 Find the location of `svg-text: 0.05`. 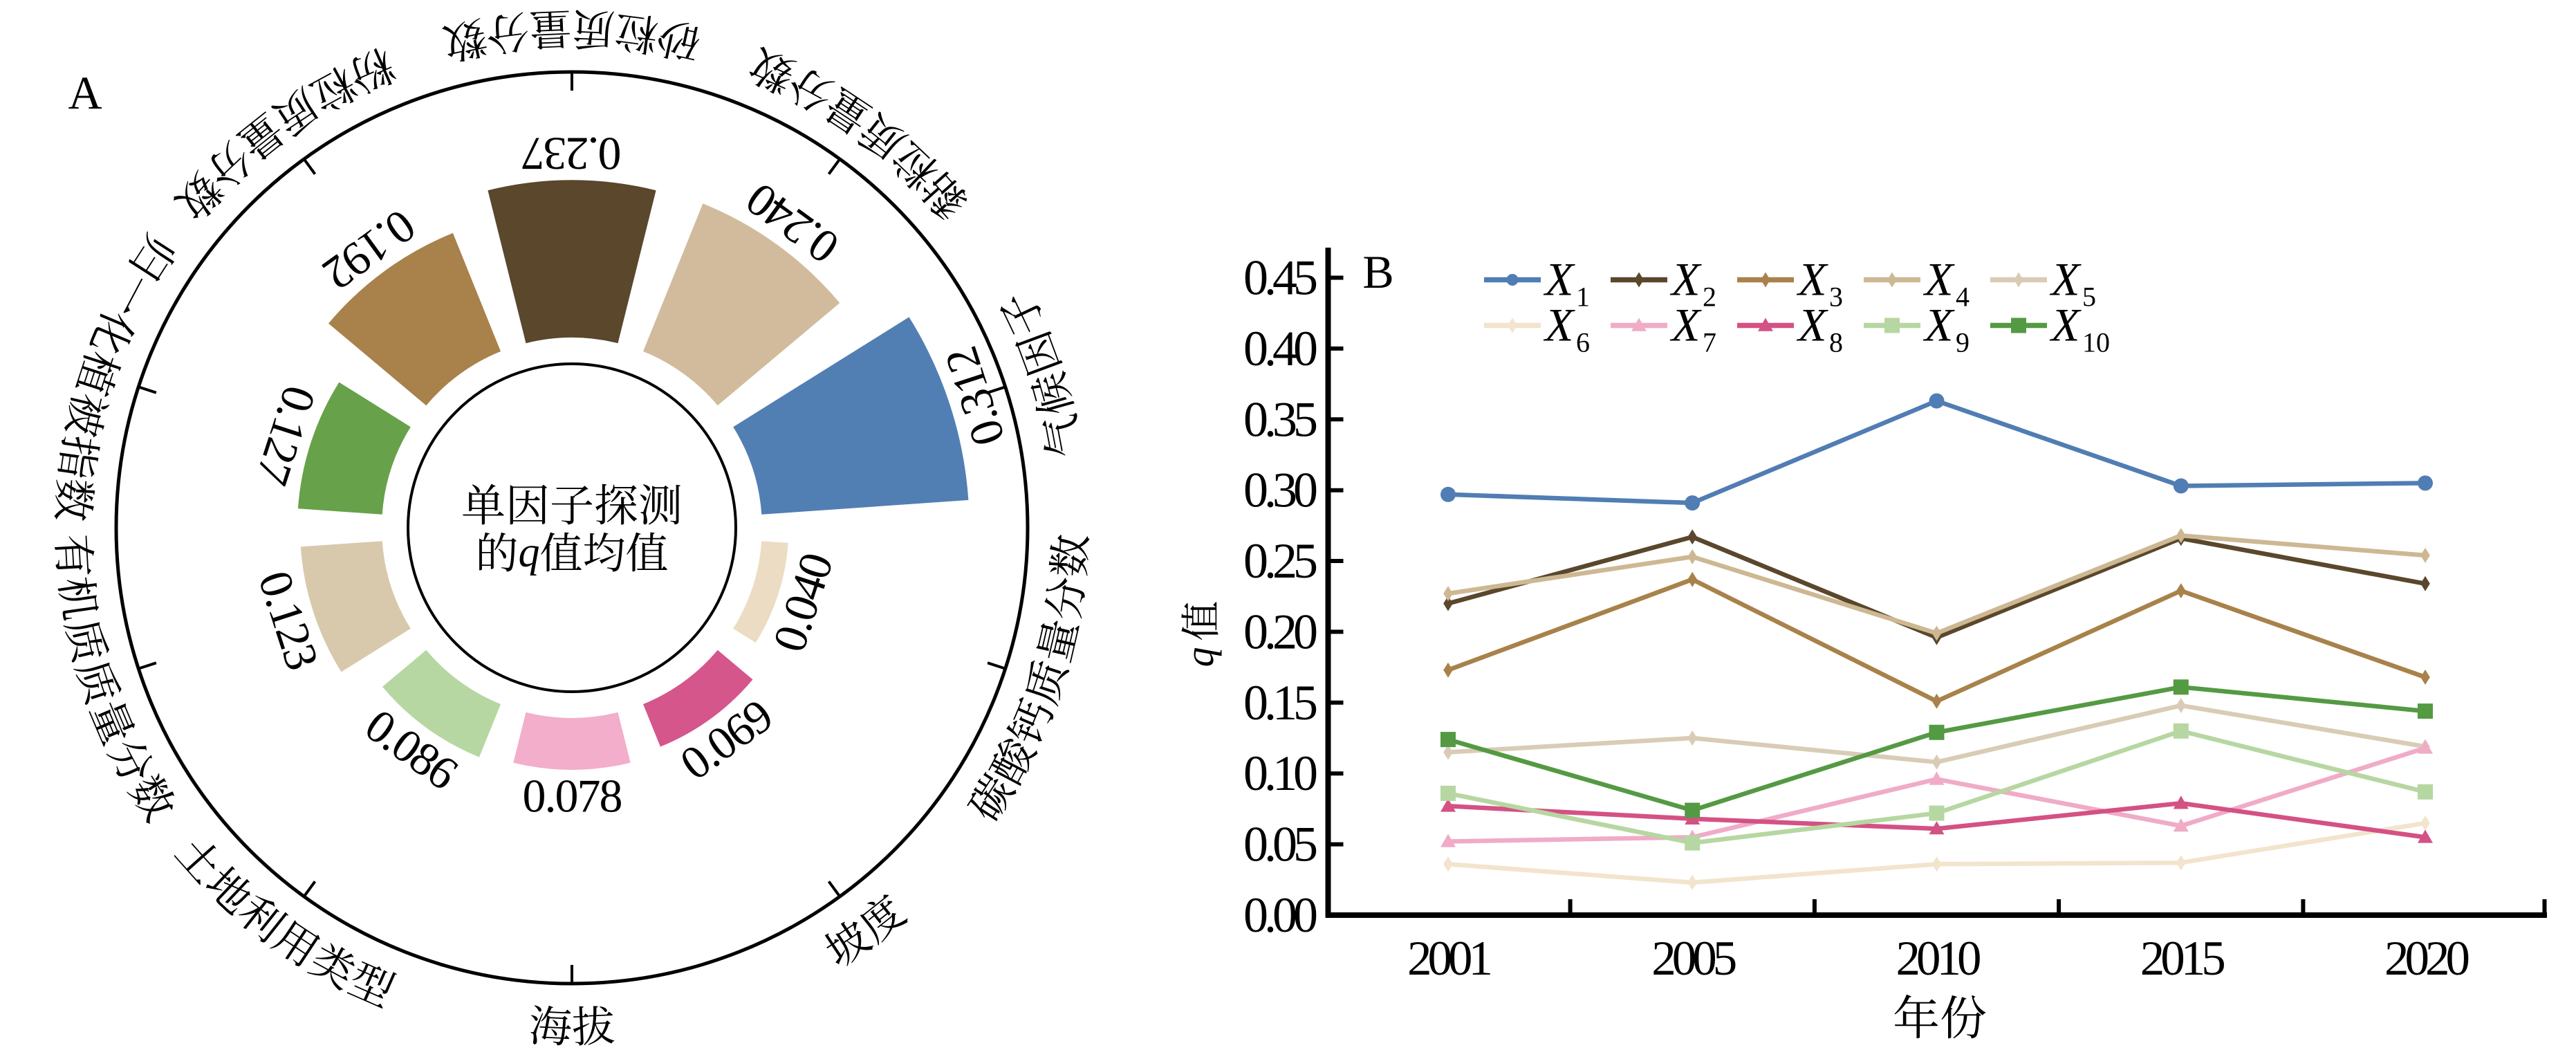

svg-text: 0.05 is located at coordinates (1280, 845).